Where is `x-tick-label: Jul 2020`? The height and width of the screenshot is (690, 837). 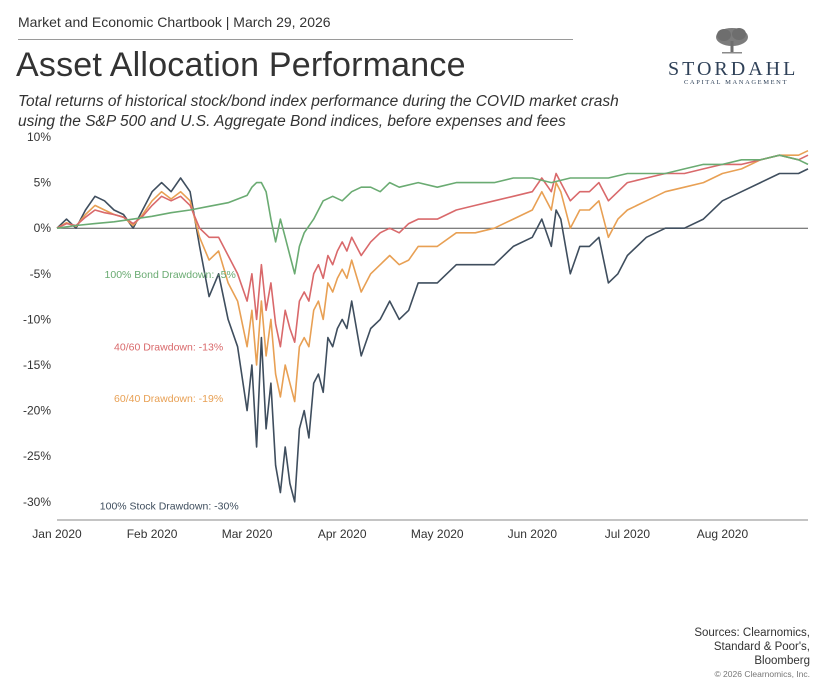 x-tick-label: Jul 2020 is located at coordinates (628, 534).